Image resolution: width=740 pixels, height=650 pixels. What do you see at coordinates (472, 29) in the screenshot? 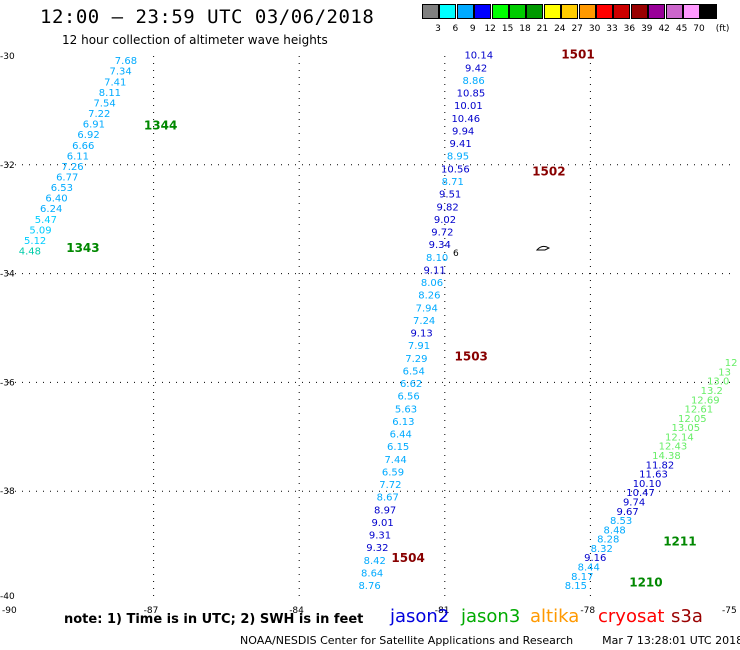
I see `scale-label: 9` at bounding box center [472, 29].